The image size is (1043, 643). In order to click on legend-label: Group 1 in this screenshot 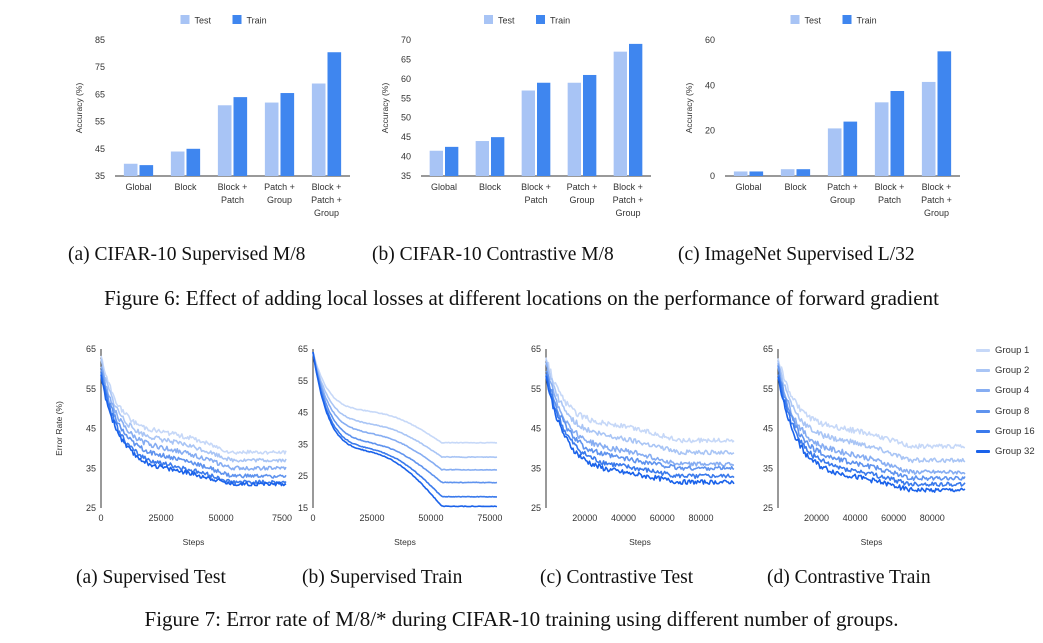, I will do `click(1012, 350)`.